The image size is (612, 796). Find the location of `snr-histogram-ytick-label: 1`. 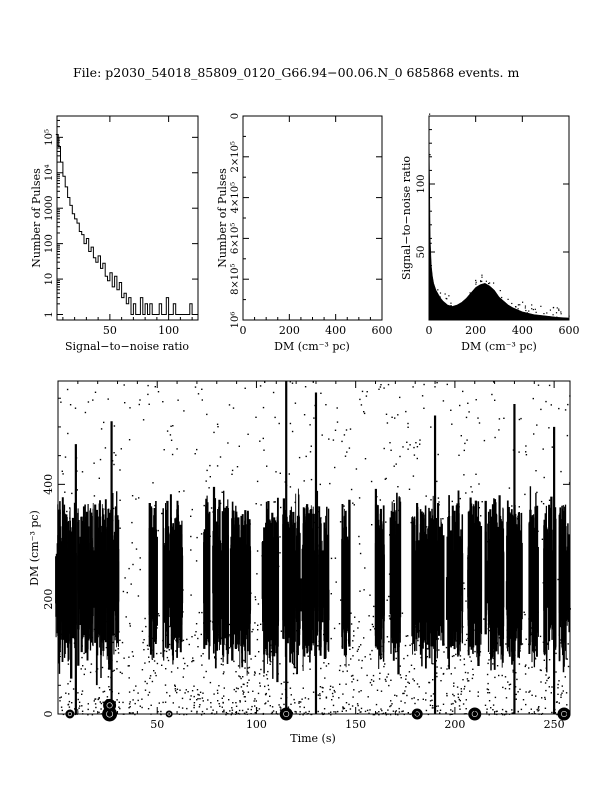

snr-histogram-ytick-label: 1 is located at coordinates (49, 314).